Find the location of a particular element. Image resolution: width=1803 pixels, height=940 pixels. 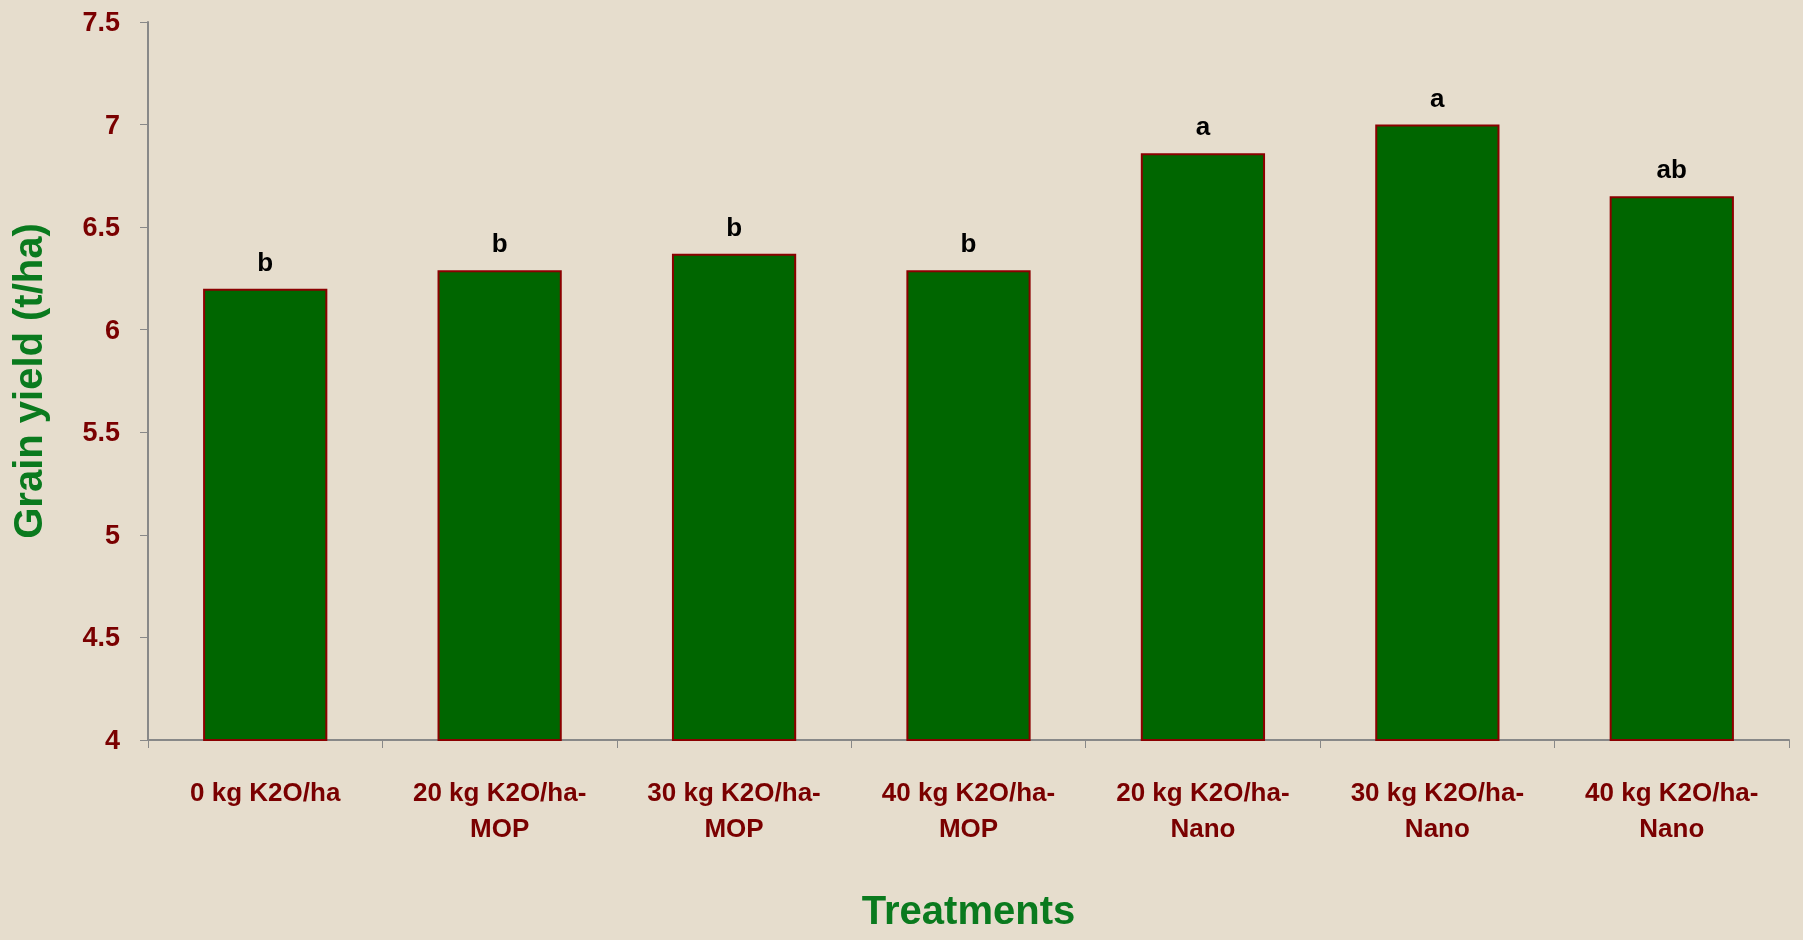

x-tick-label: 30 kg K2O/ha- Nano is located at coordinates (1437, 810).